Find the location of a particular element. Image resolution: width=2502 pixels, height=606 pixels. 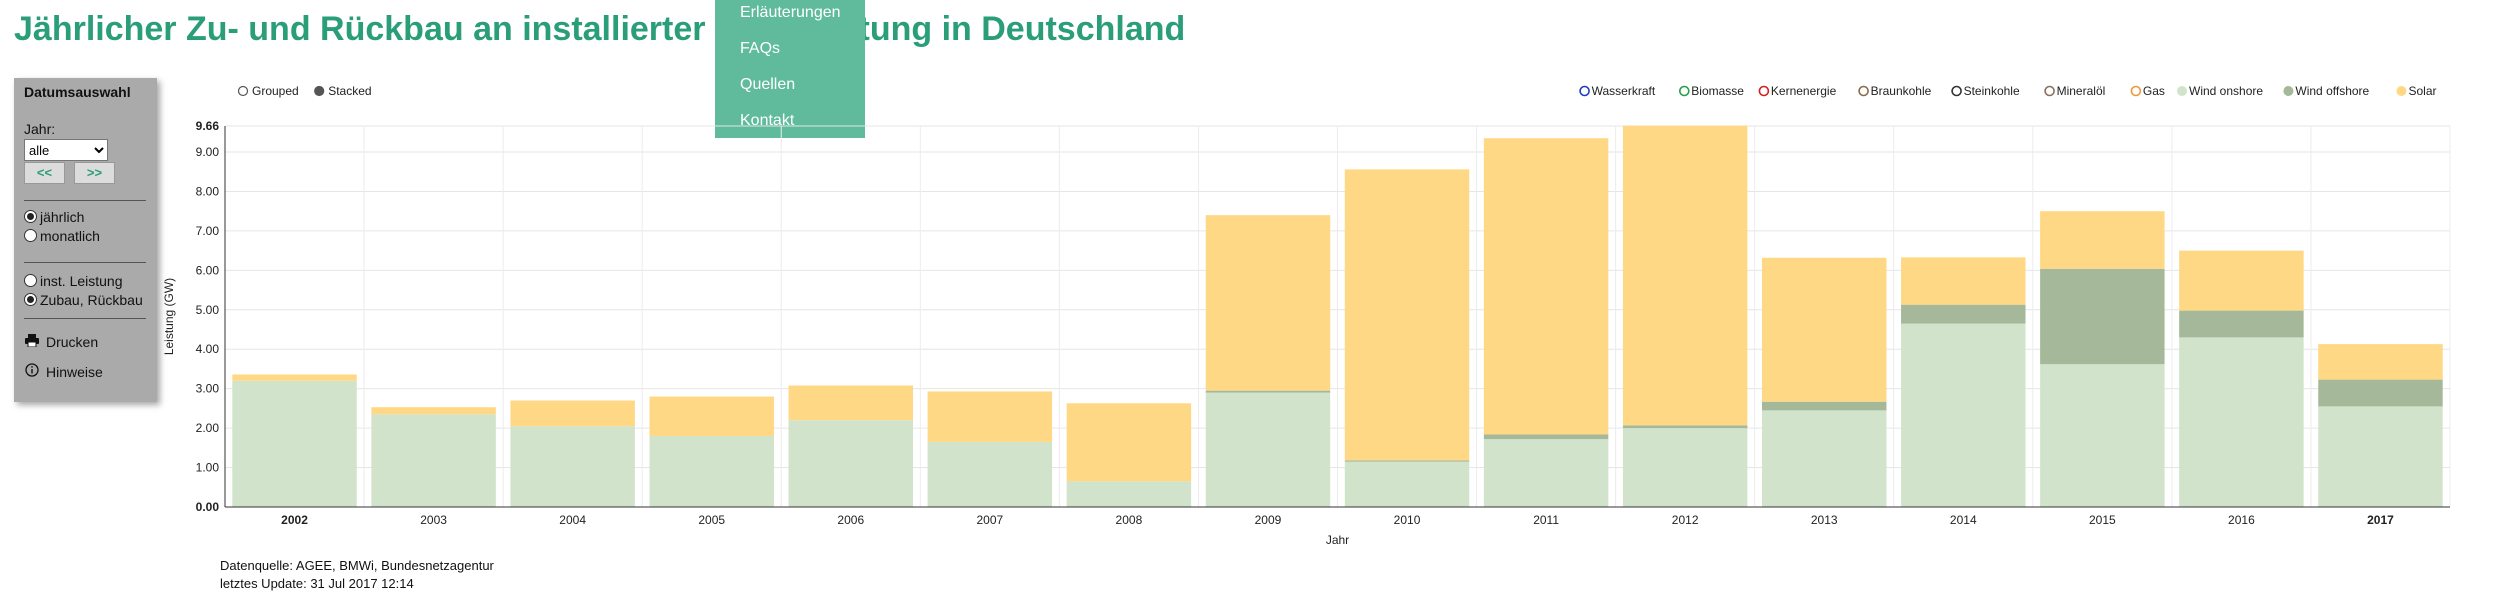

bar-solar-2002 is located at coordinates (294, 377).